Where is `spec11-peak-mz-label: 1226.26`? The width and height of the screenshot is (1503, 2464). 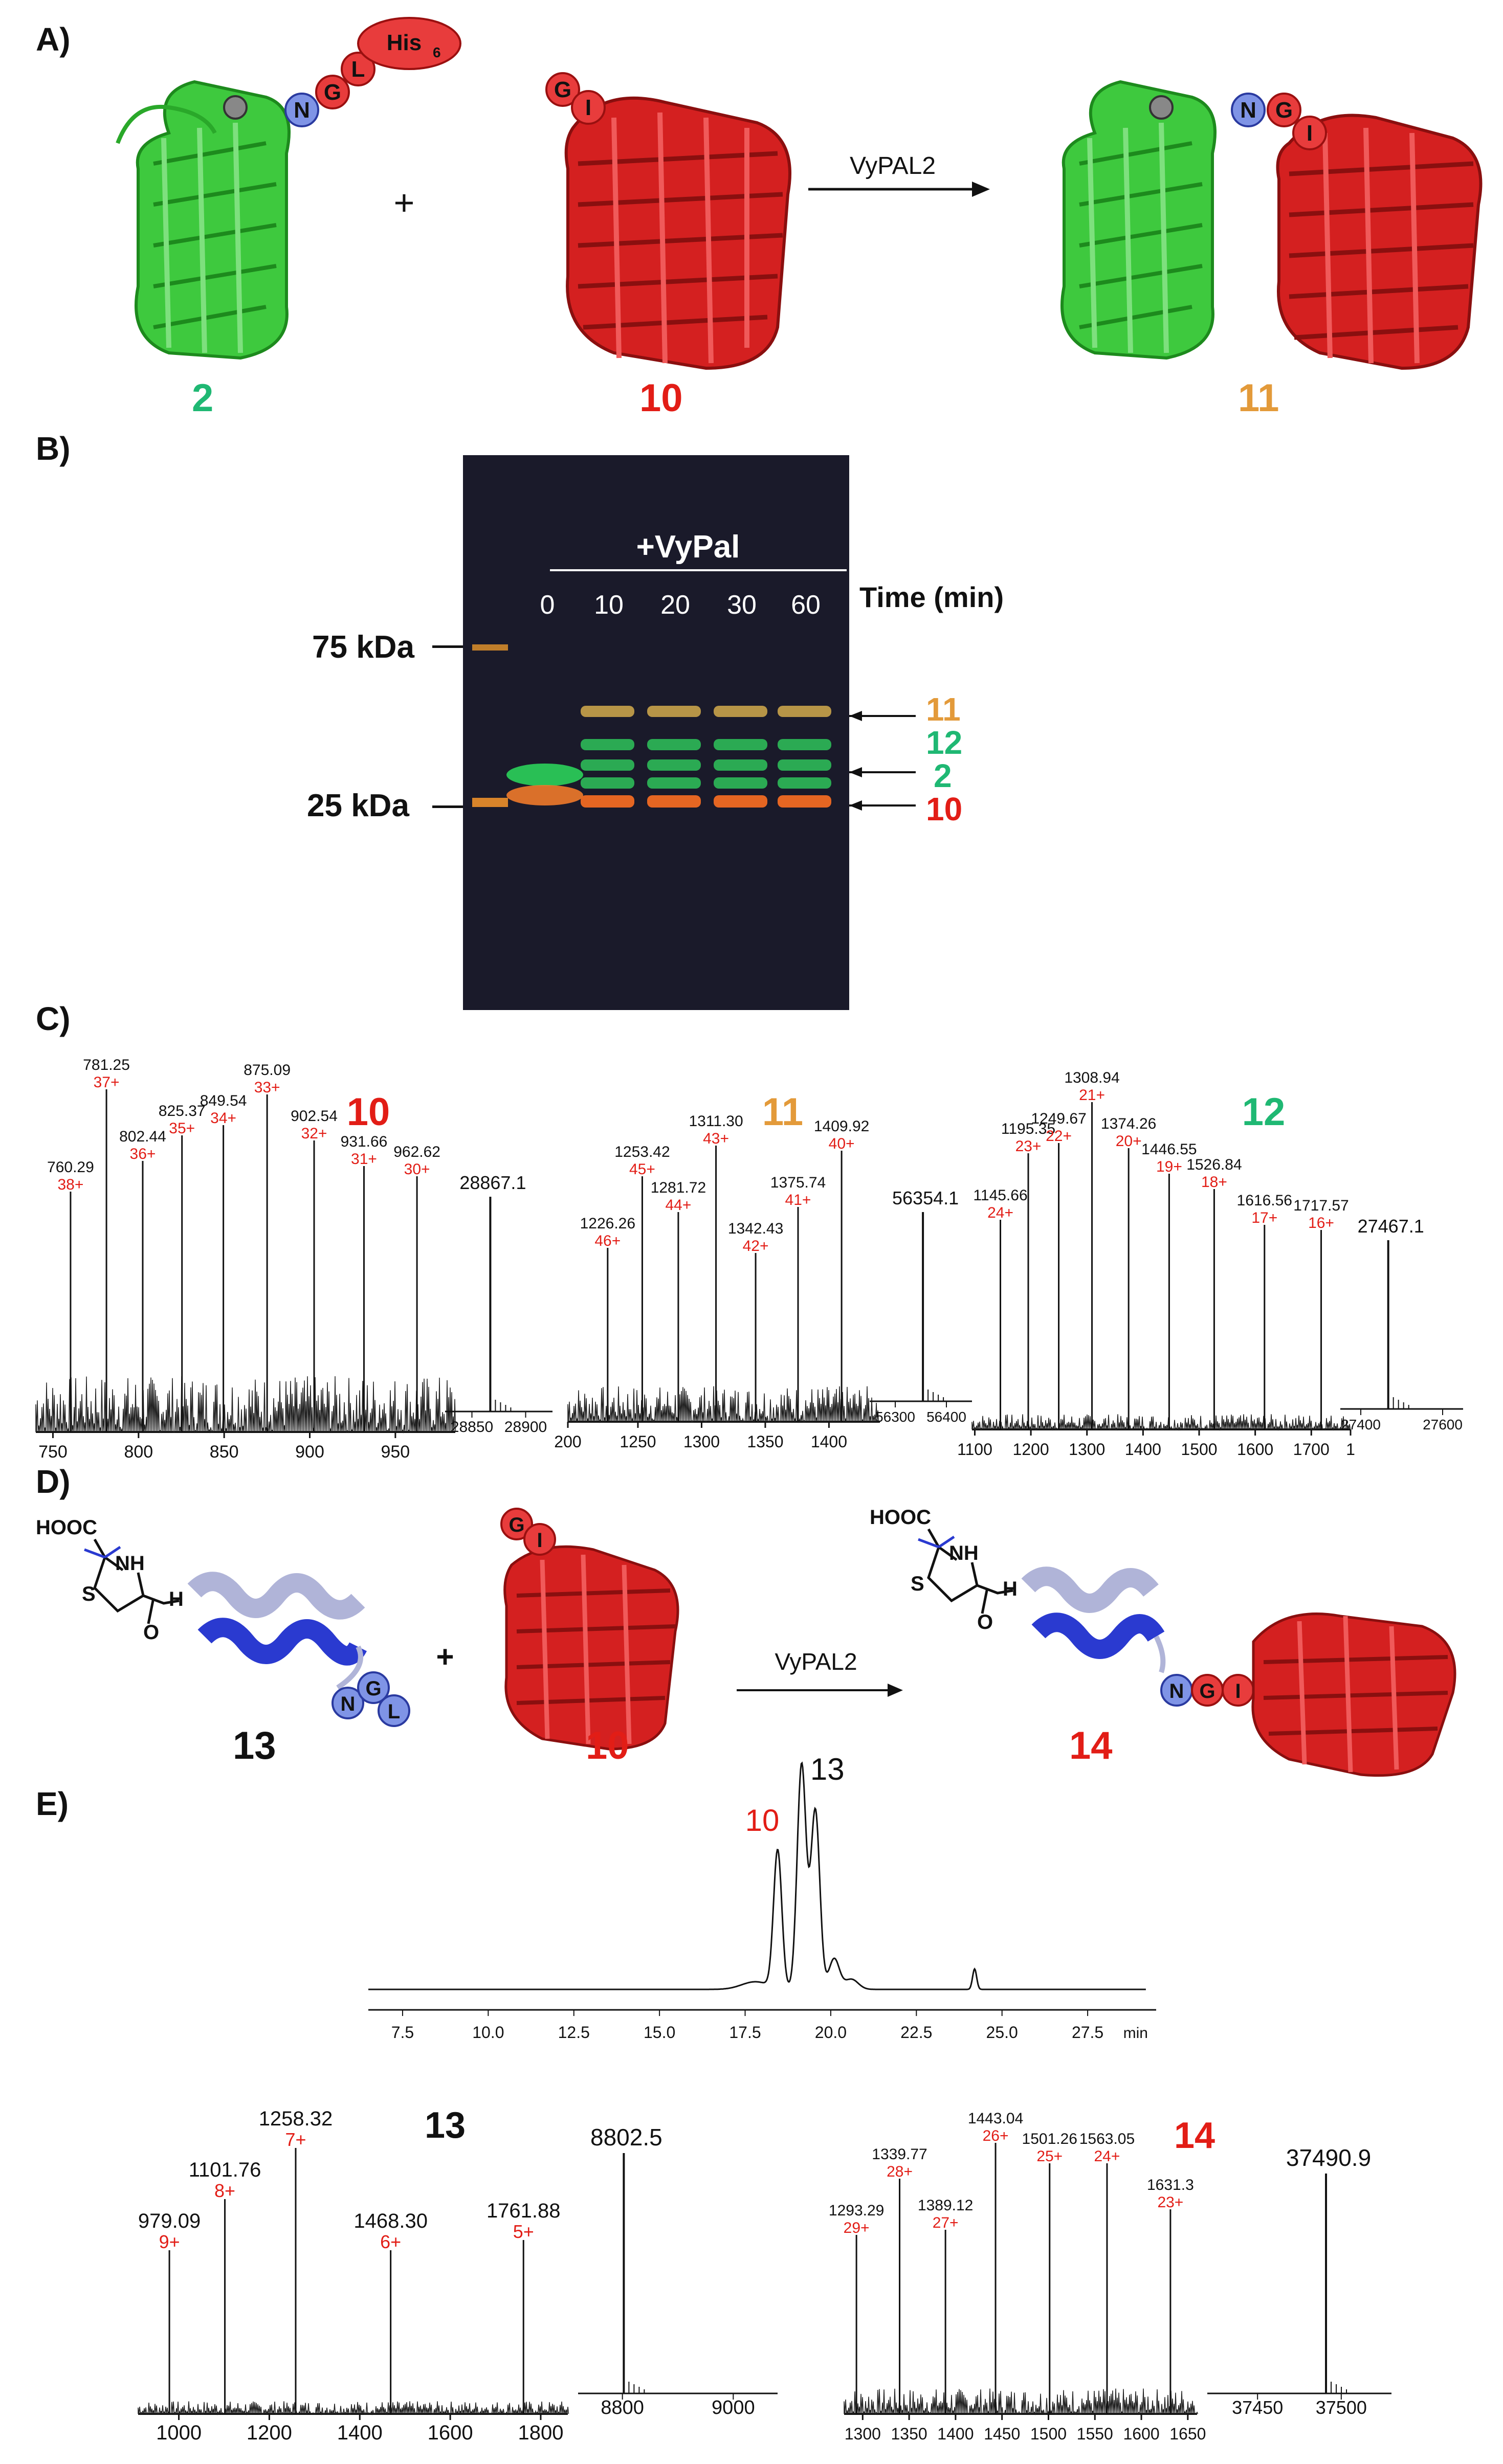 spec11-peak-mz-label: 1226.26 is located at coordinates (607, 1223).